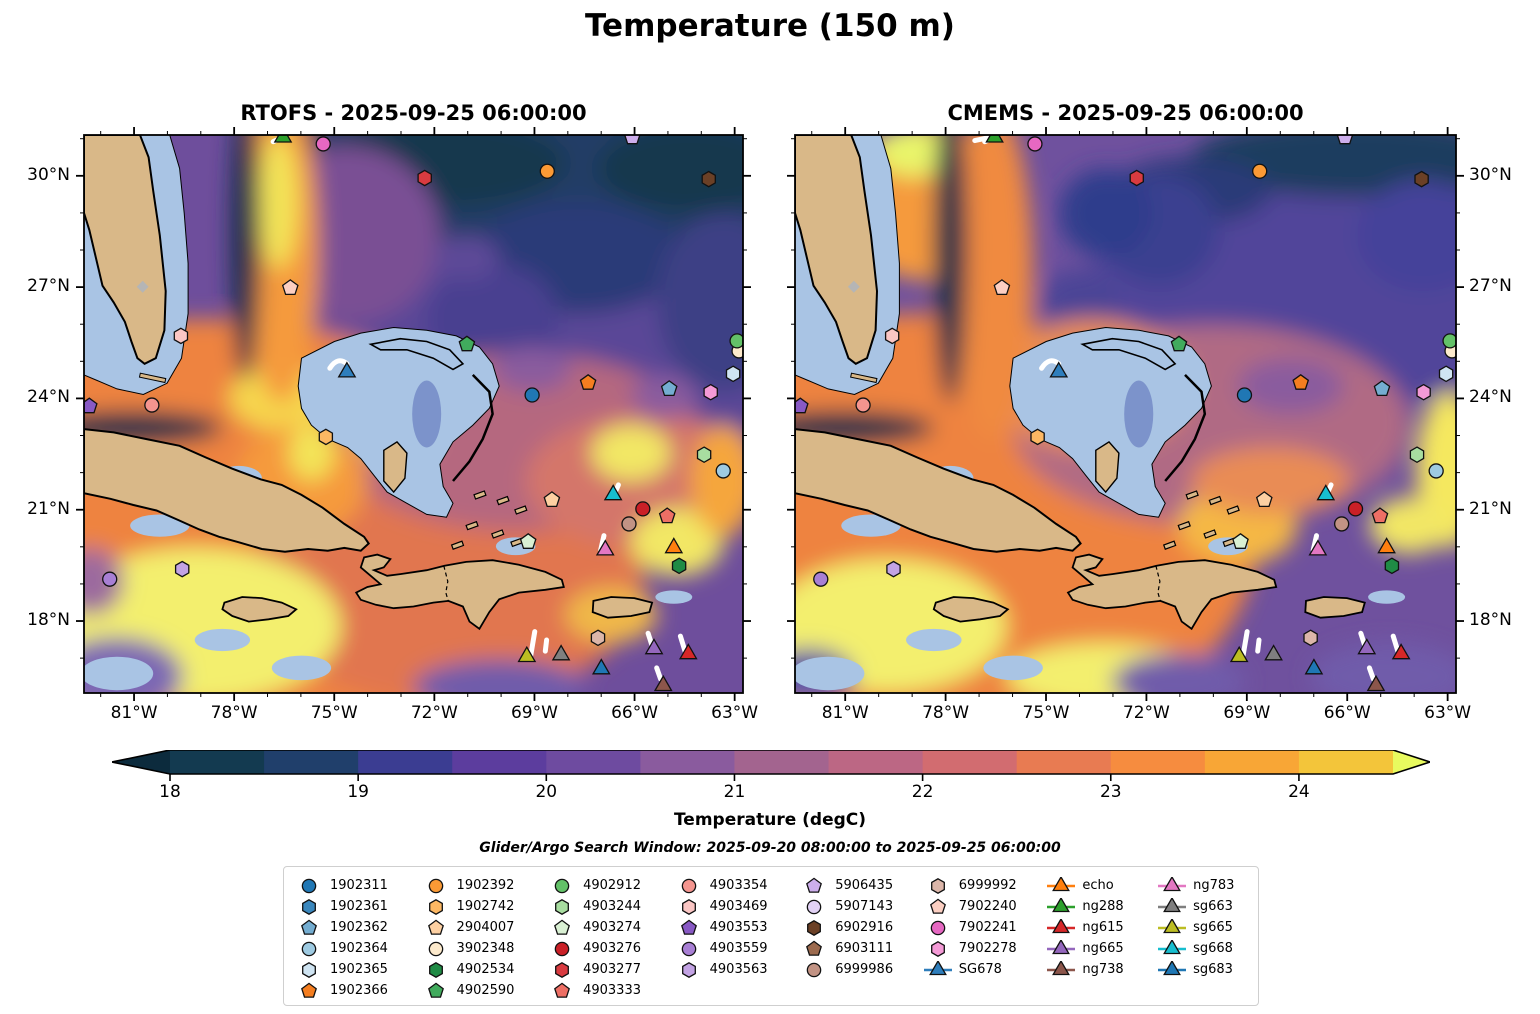 The image size is (1540, 1014). What do you see at coordinates (861, 906) in the screenshot?
I see `legend-item-5907143: 5907143` at bounding box center [861, 906].